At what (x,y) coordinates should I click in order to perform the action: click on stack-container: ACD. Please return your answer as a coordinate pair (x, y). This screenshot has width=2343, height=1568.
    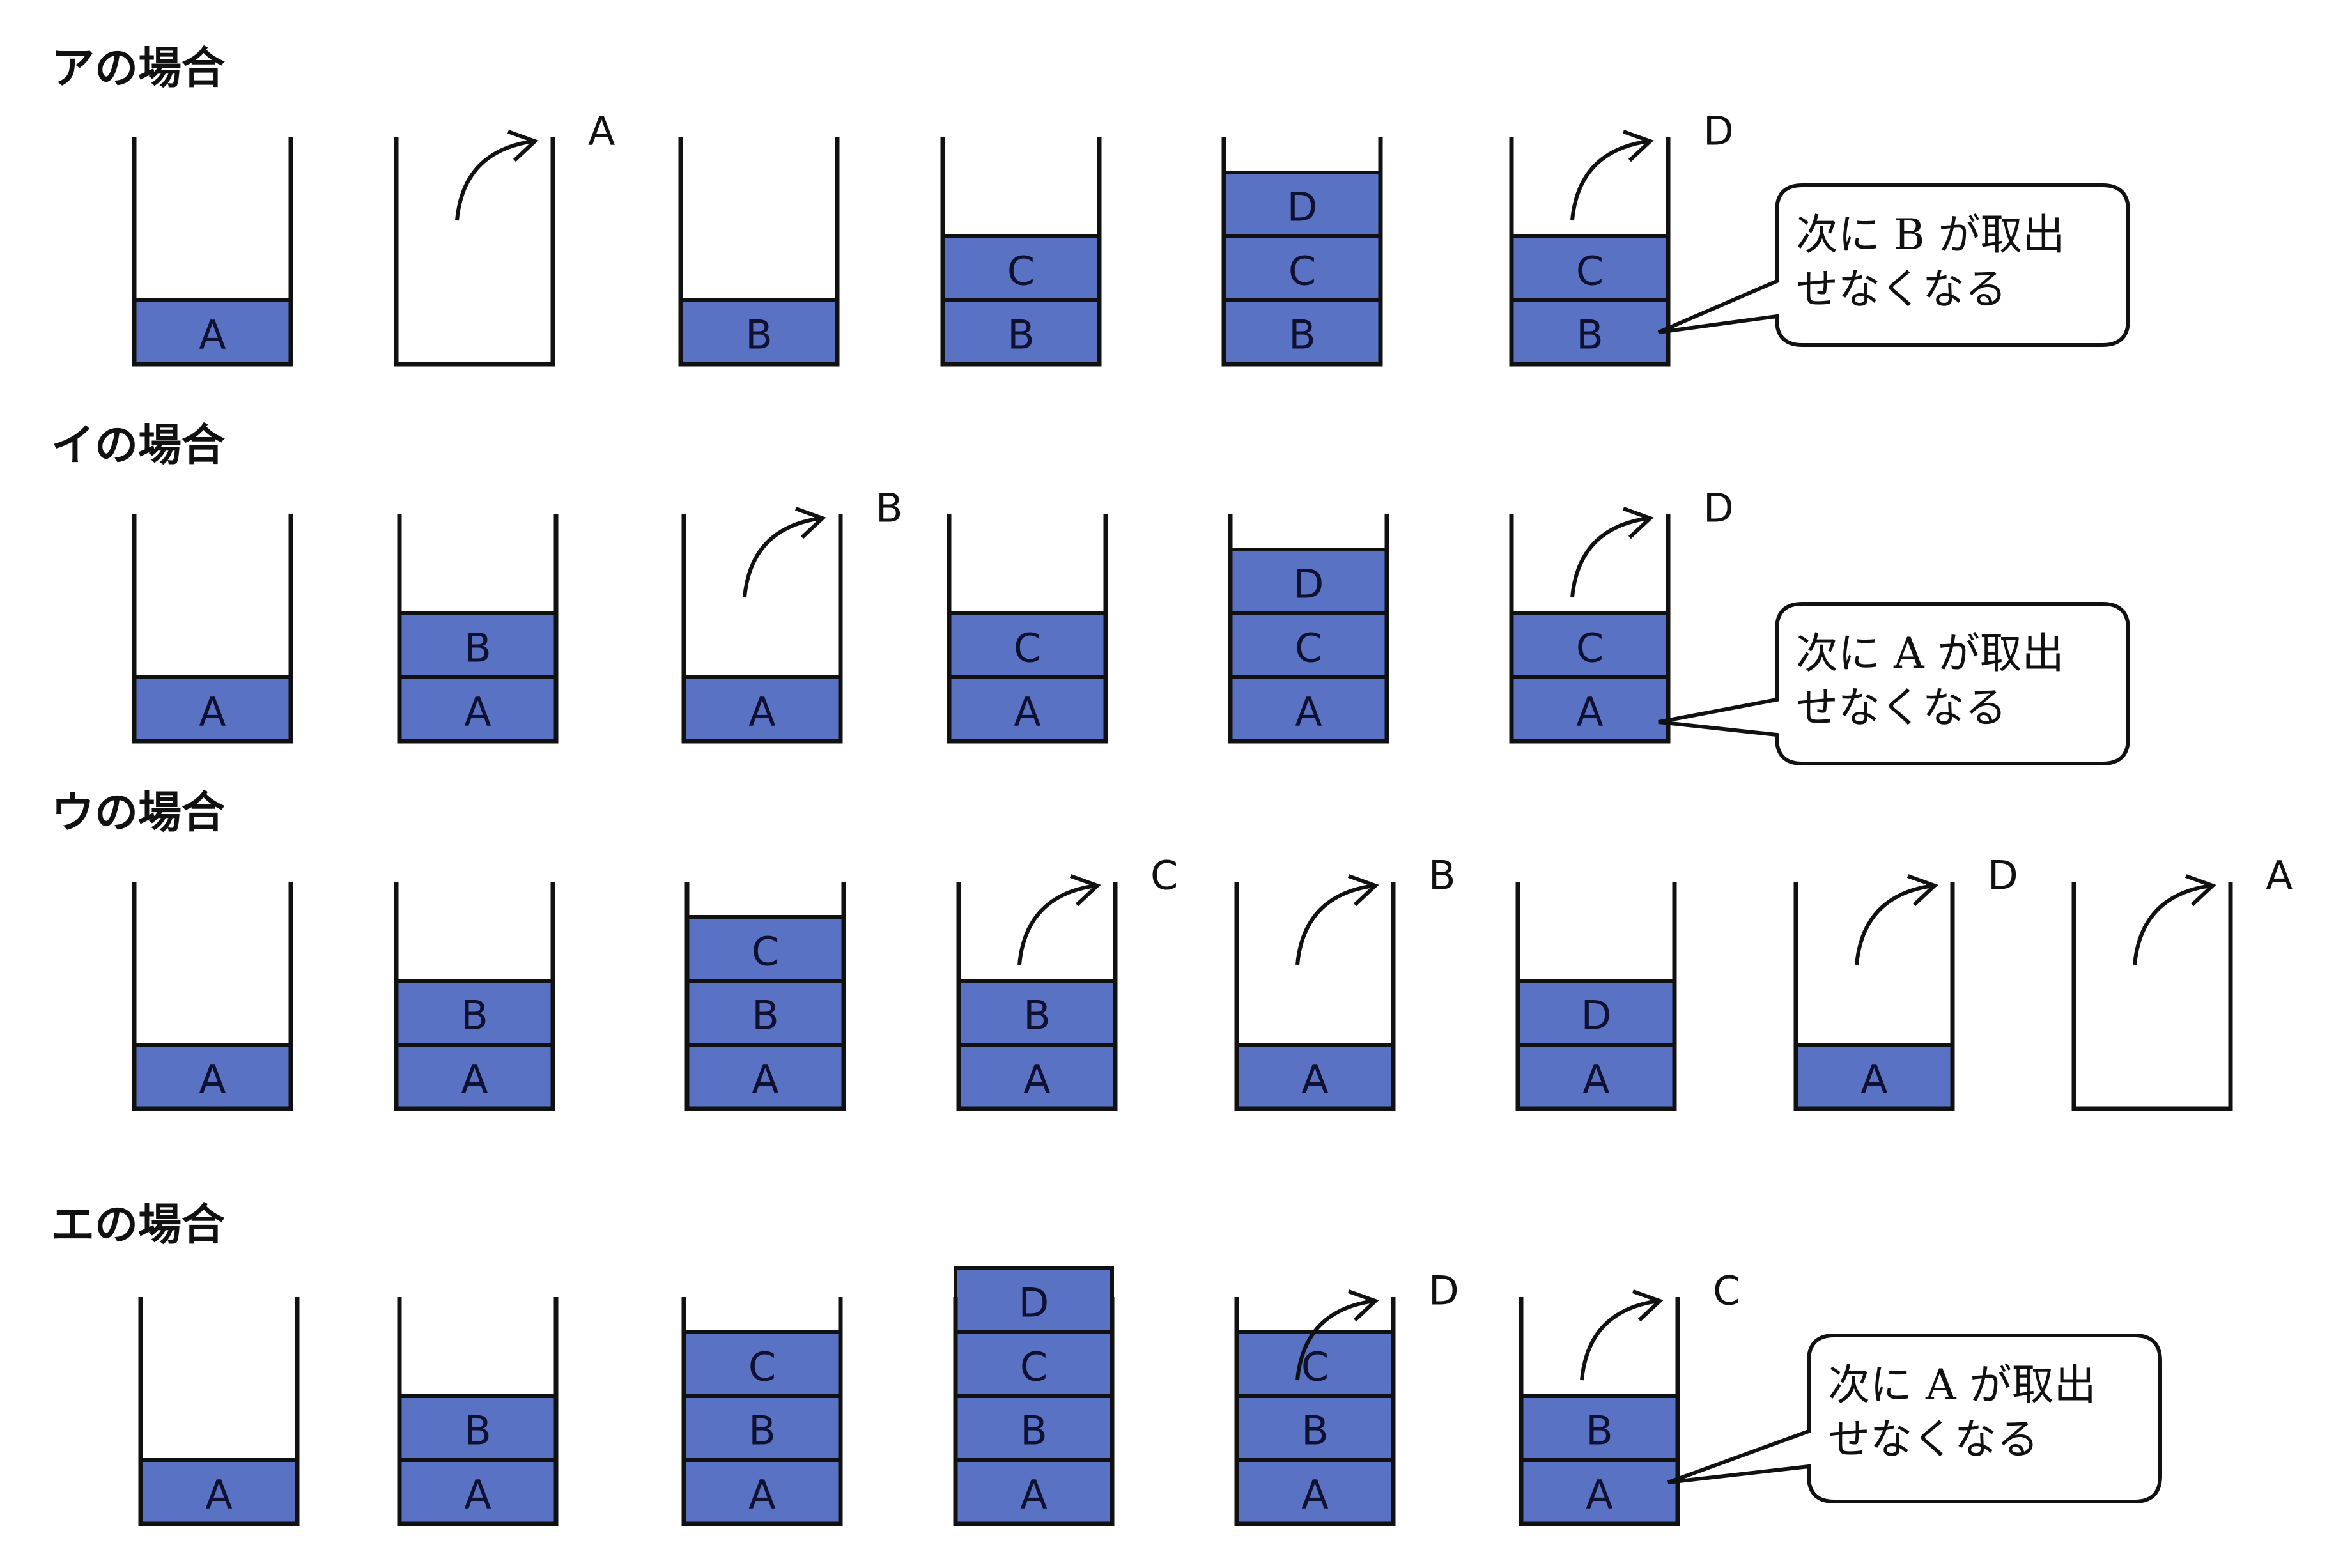
    Looking at the image, I should click on (1308, 629).